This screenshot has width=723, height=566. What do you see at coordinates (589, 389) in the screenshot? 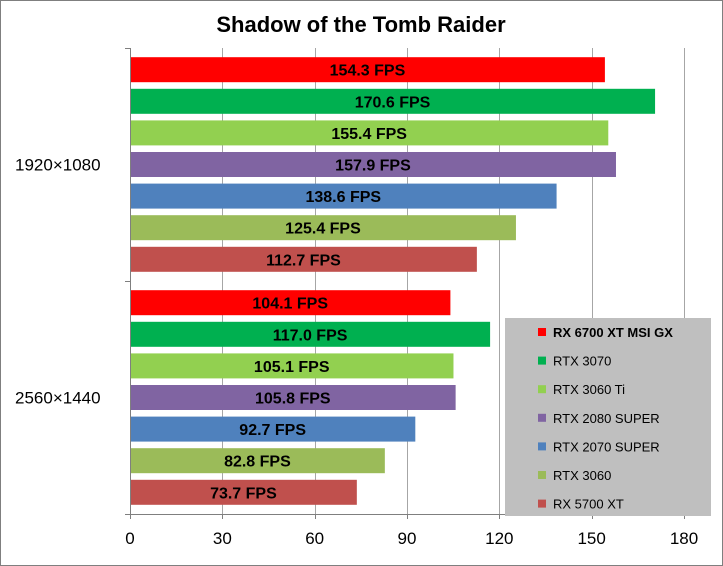
I see `legend-entry: RTX 3060 Ti` at bounding box center [589, 389].